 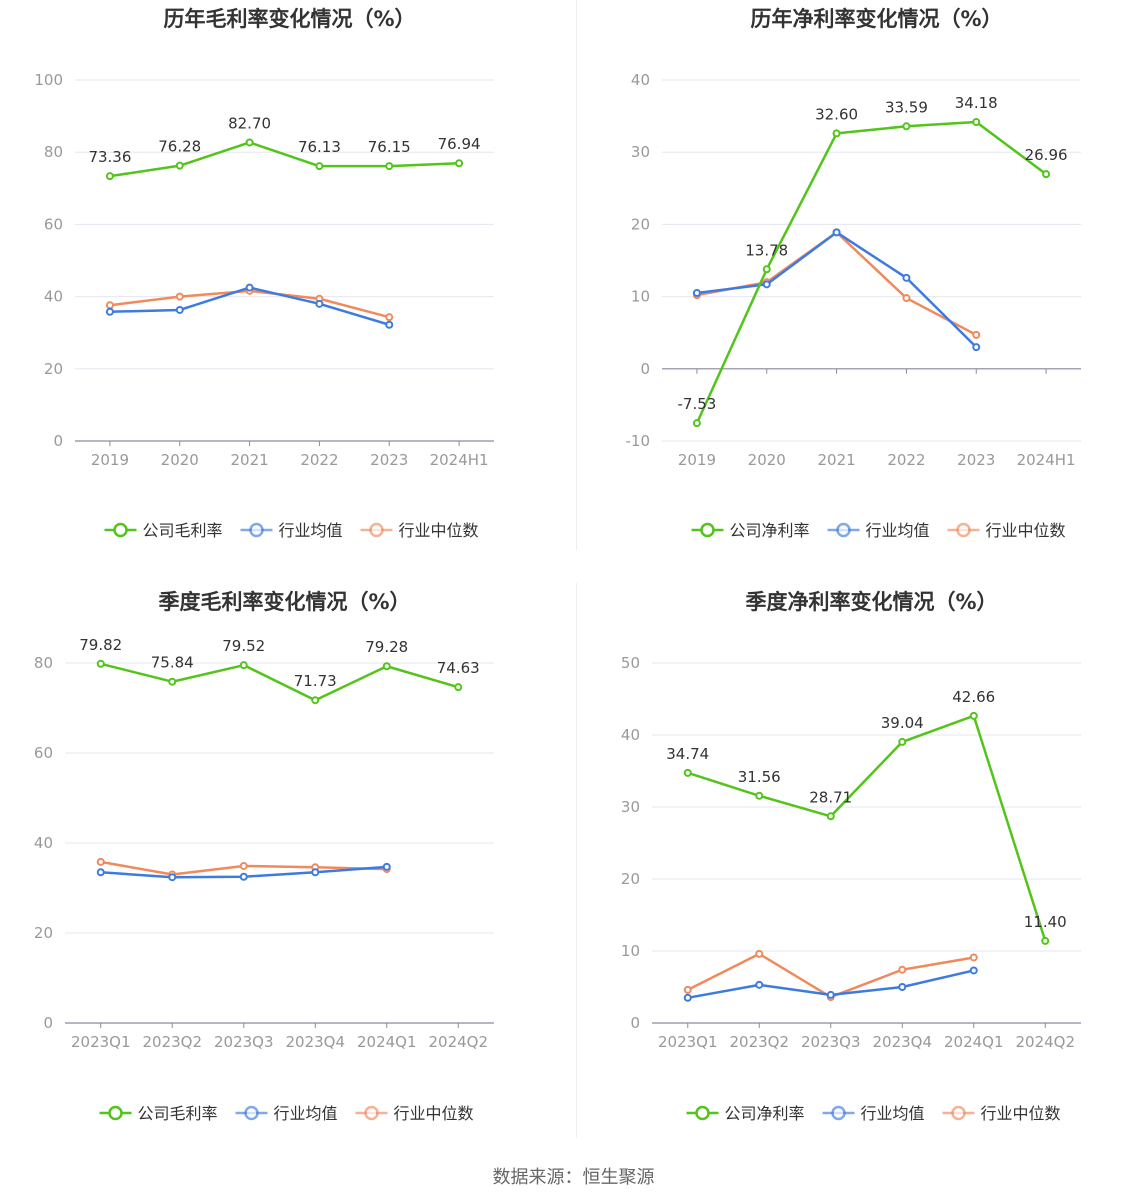 What do you see at coordinates (871, 602) in the screenshot?
I see `chart-title: 季度净利率变化情况（%）` at bounding box center [871, 602].